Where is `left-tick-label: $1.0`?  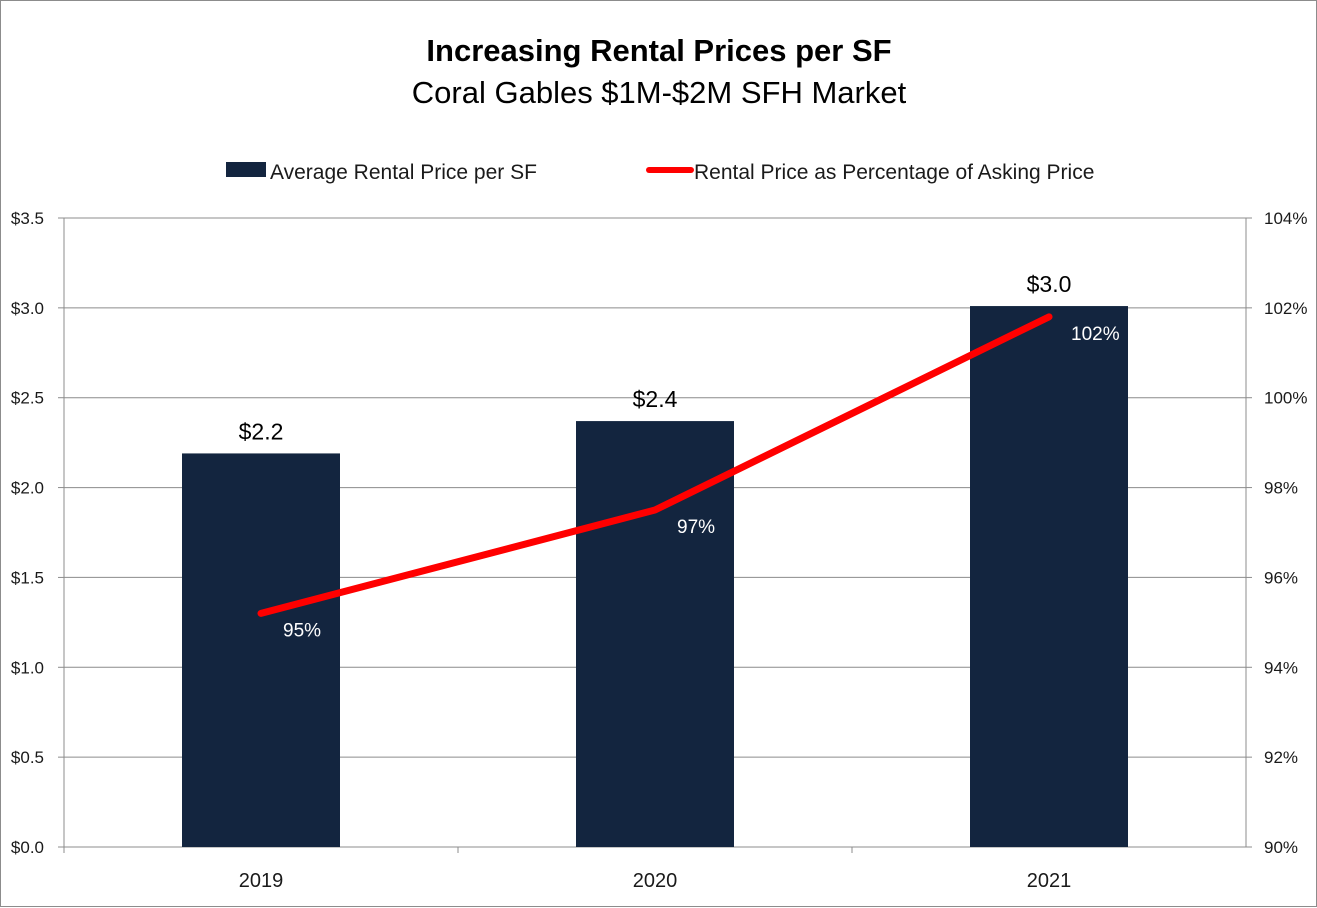 left-tick-label: $1.0 is located at coordinates (27, 667).